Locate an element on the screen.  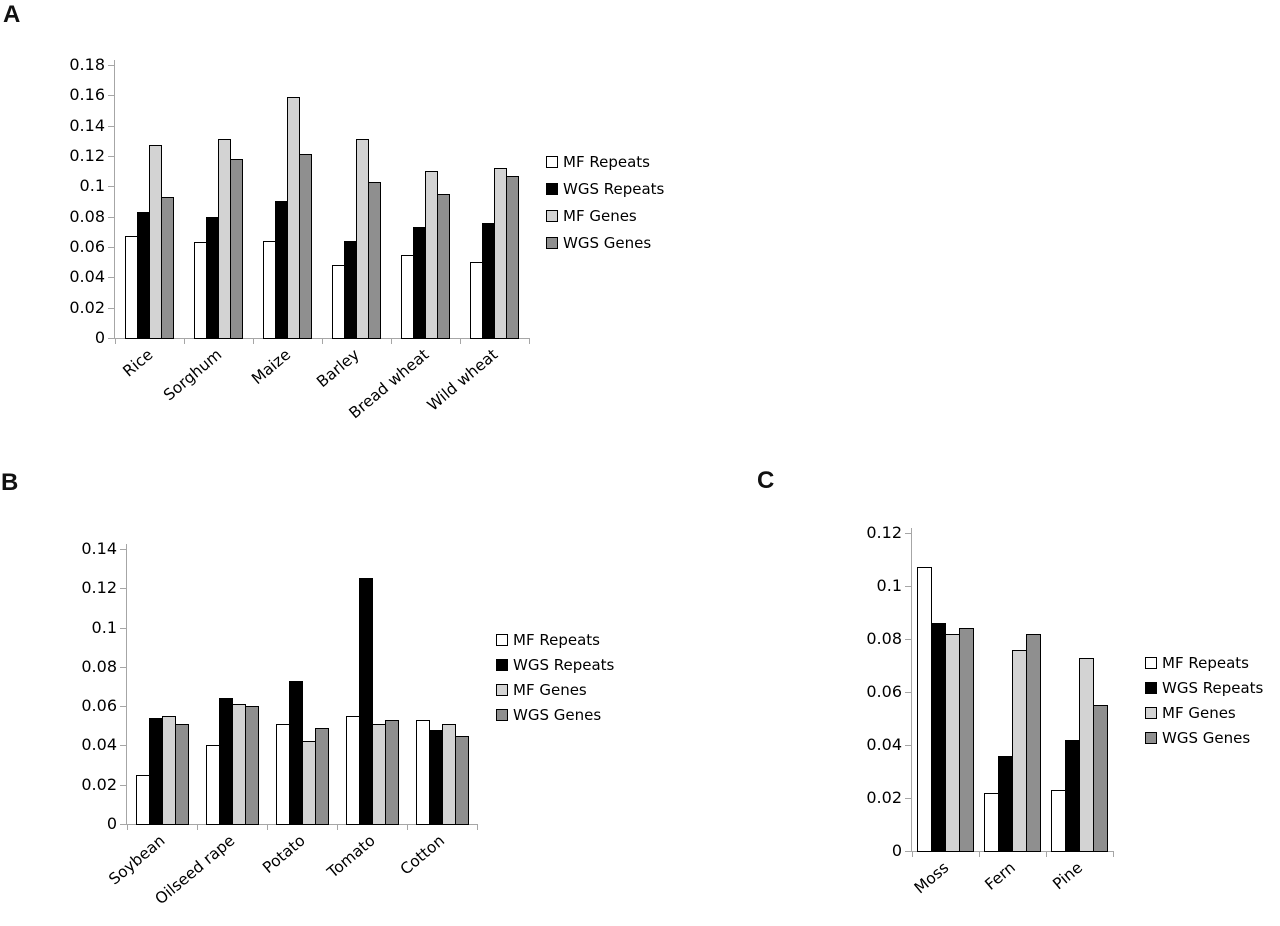
category-label: Potato is located at coordinates (283, 854).